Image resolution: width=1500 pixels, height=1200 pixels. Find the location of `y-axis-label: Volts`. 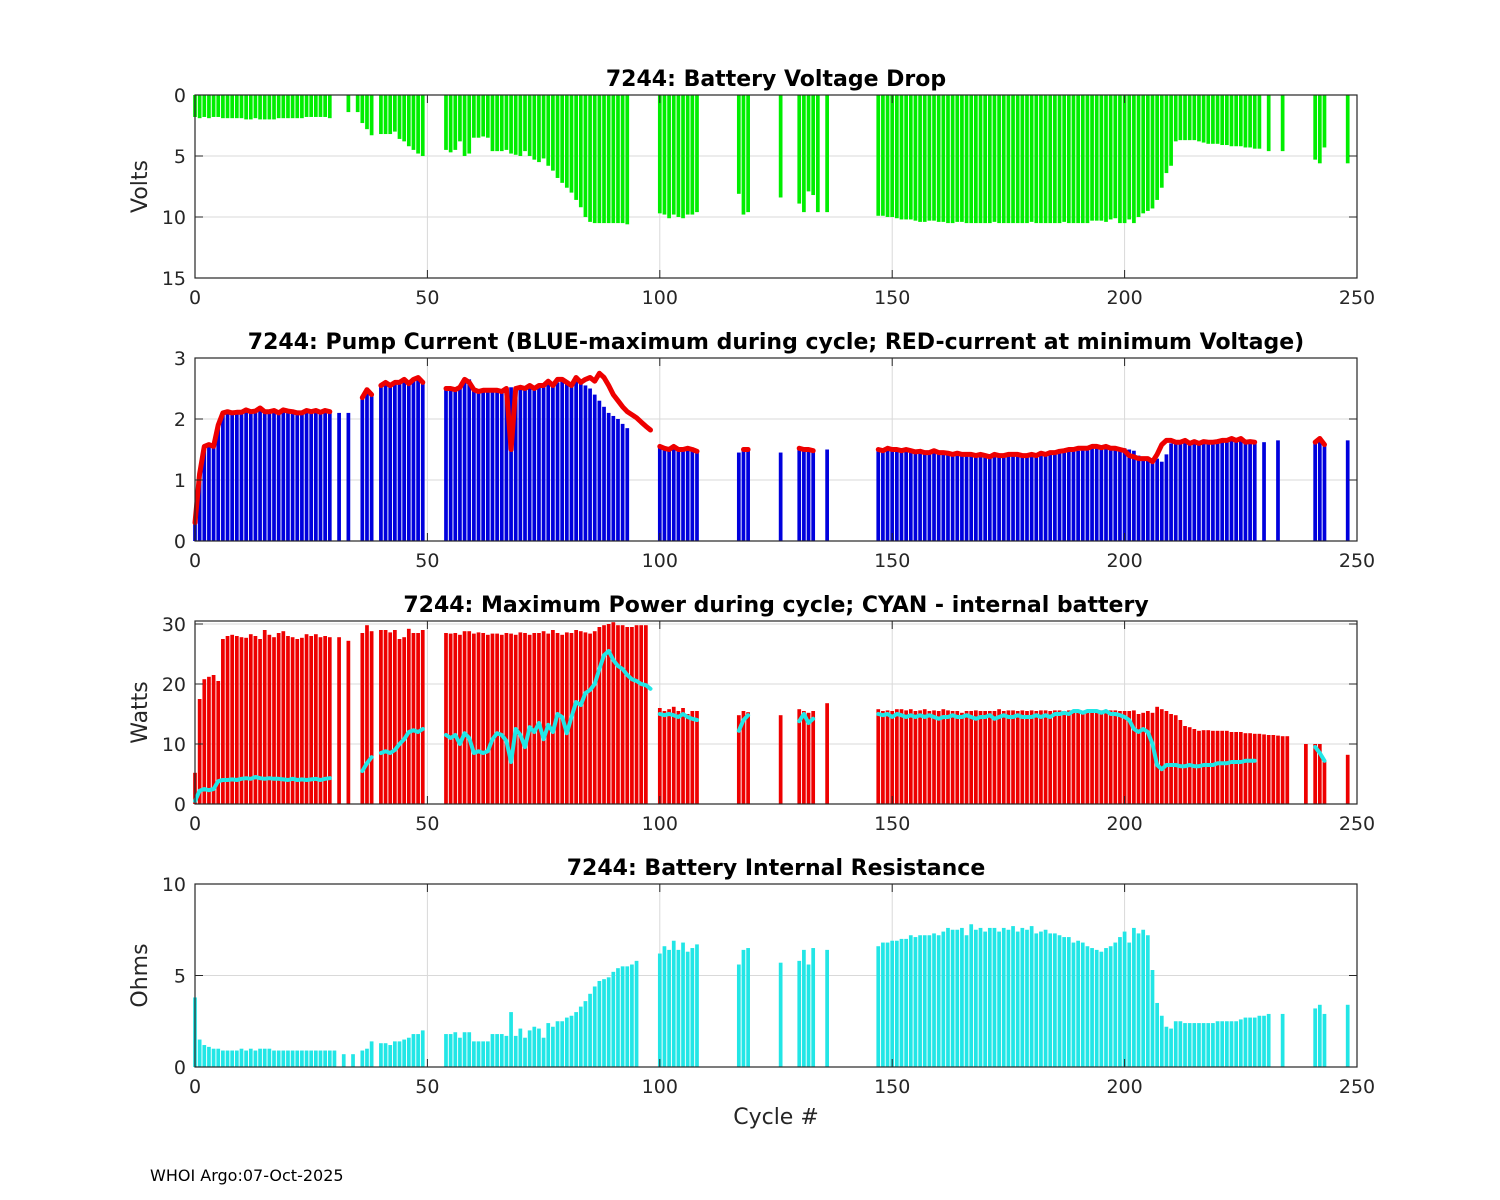

y-axis-label: Volts is located at coordinates (140, 186).